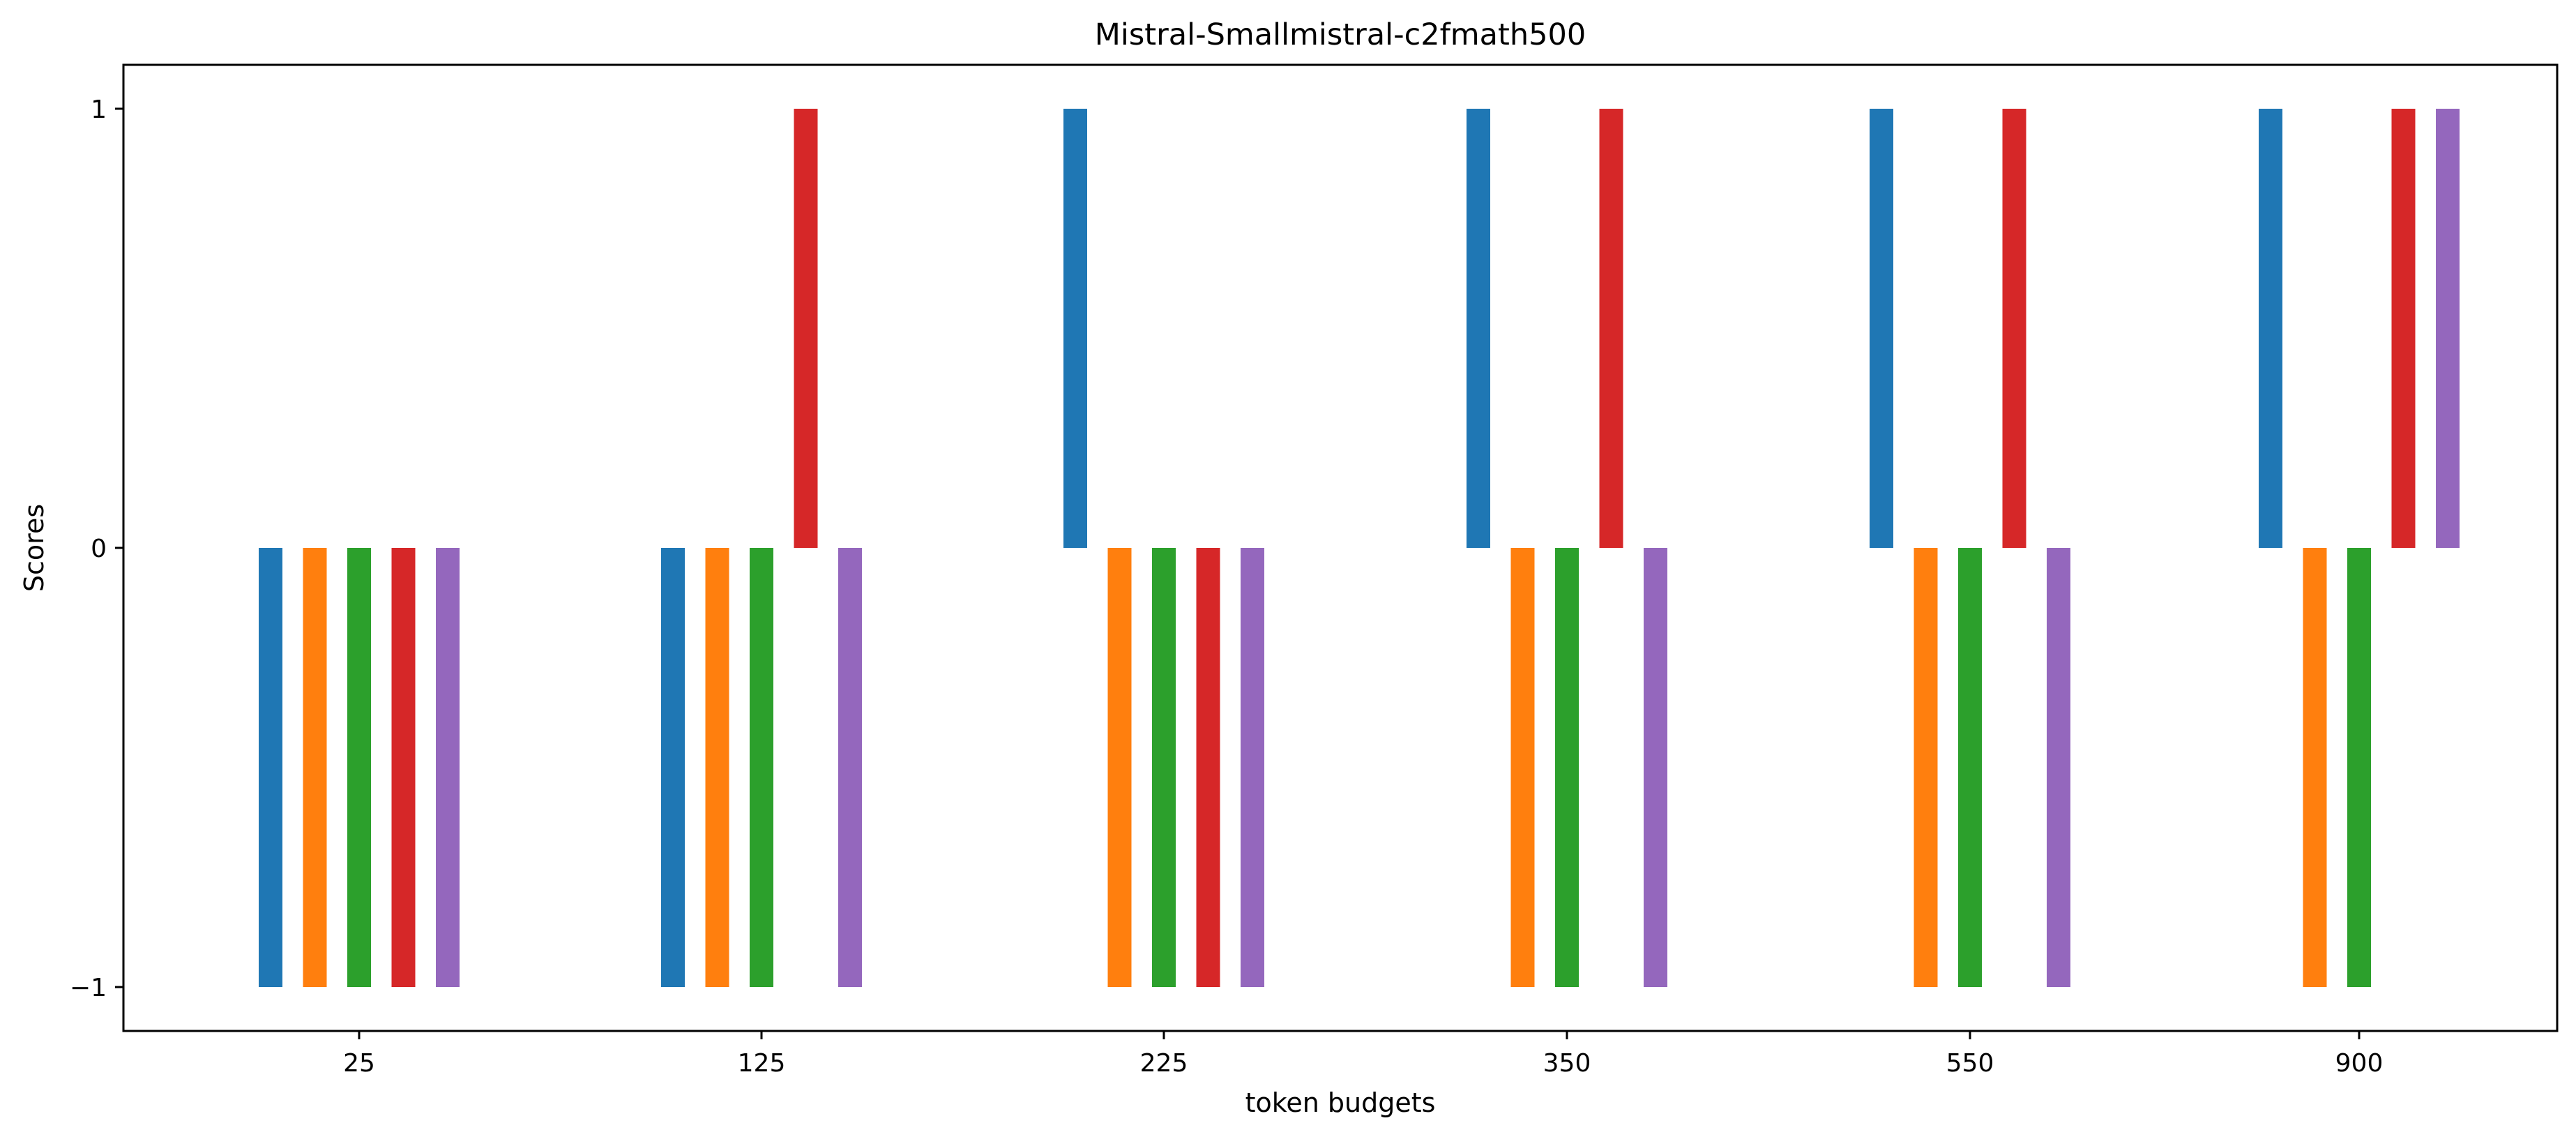 The width and height of the screenshot is (2576, 1139). Describe the element at coordinates (99, 549) in the screenshot. I see `y-tick-label: 0` at that location.